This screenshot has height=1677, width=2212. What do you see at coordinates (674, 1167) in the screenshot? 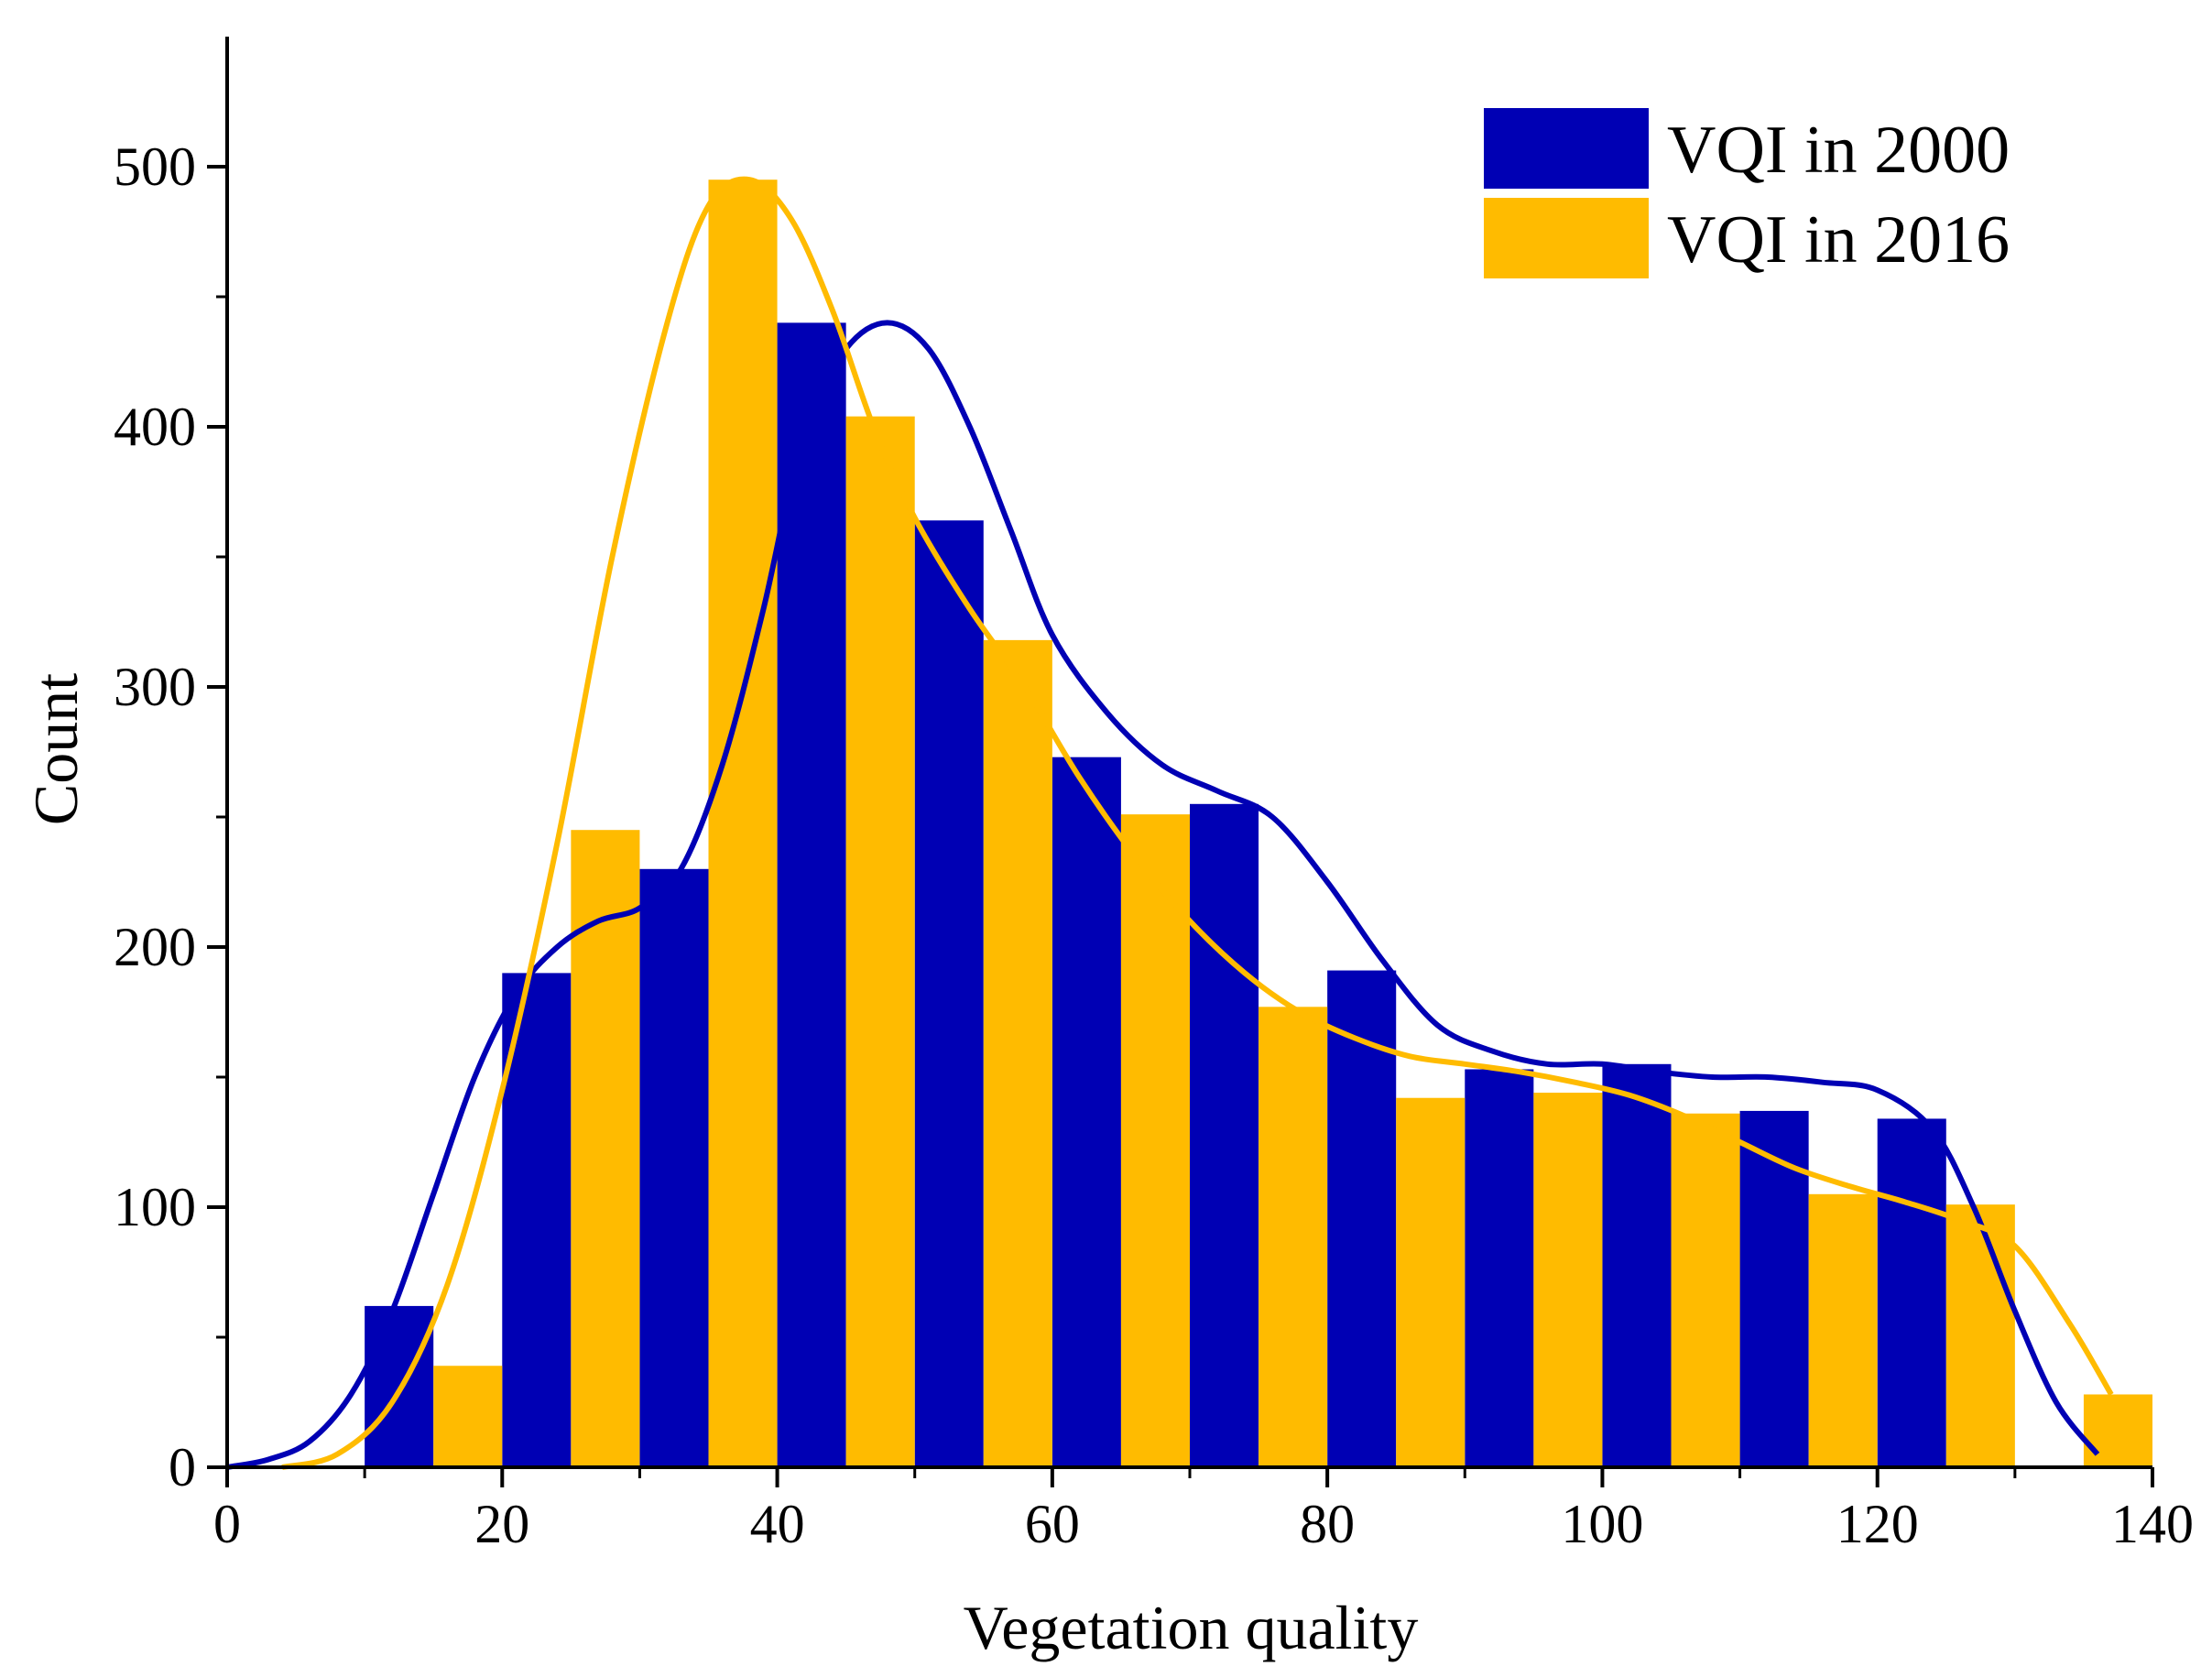
I see `bar-vqi-in-2000-32.5` at bounding box center [674, 1167].